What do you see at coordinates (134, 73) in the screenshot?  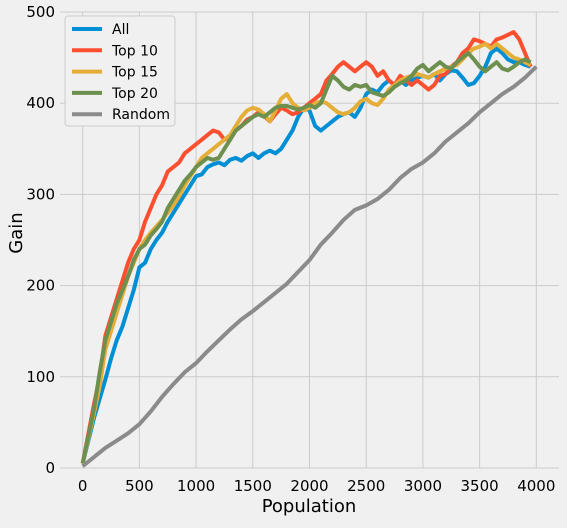 I see `legend-label-top-15: Top 15` at bounding box center [134, 73].